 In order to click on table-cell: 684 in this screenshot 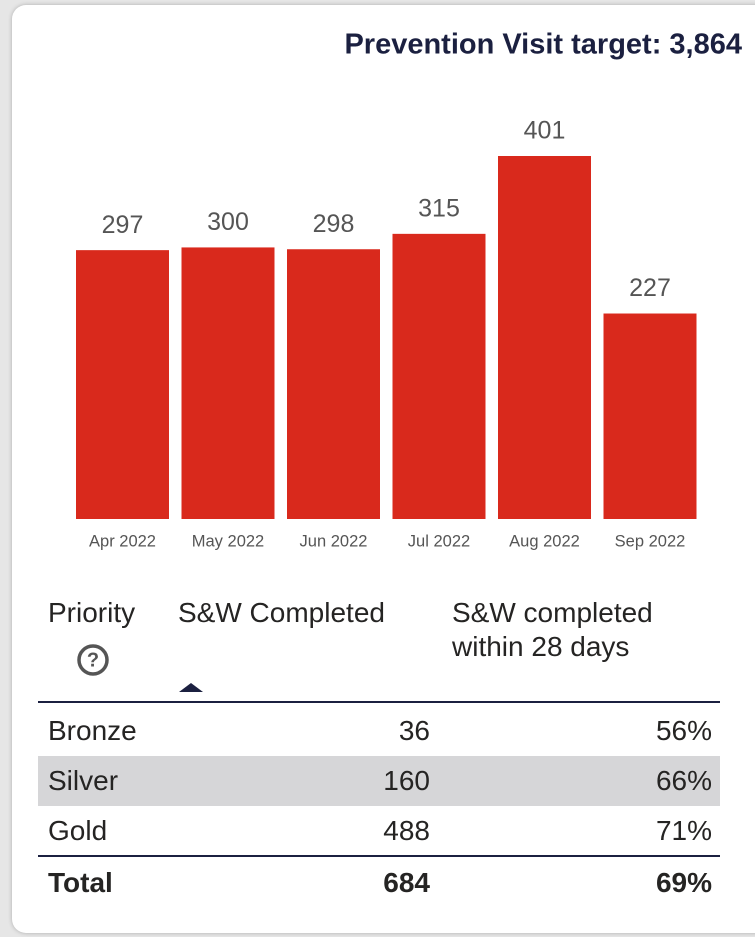, I will do `click(406, 882)`.